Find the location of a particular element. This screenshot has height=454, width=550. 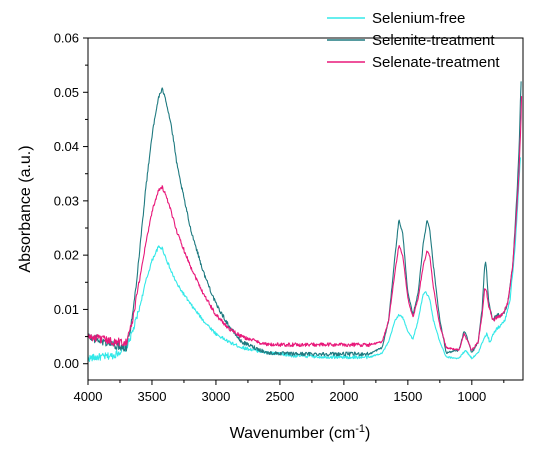

x-axis-title-superscript: -1 is located at coordinates (360, 429).